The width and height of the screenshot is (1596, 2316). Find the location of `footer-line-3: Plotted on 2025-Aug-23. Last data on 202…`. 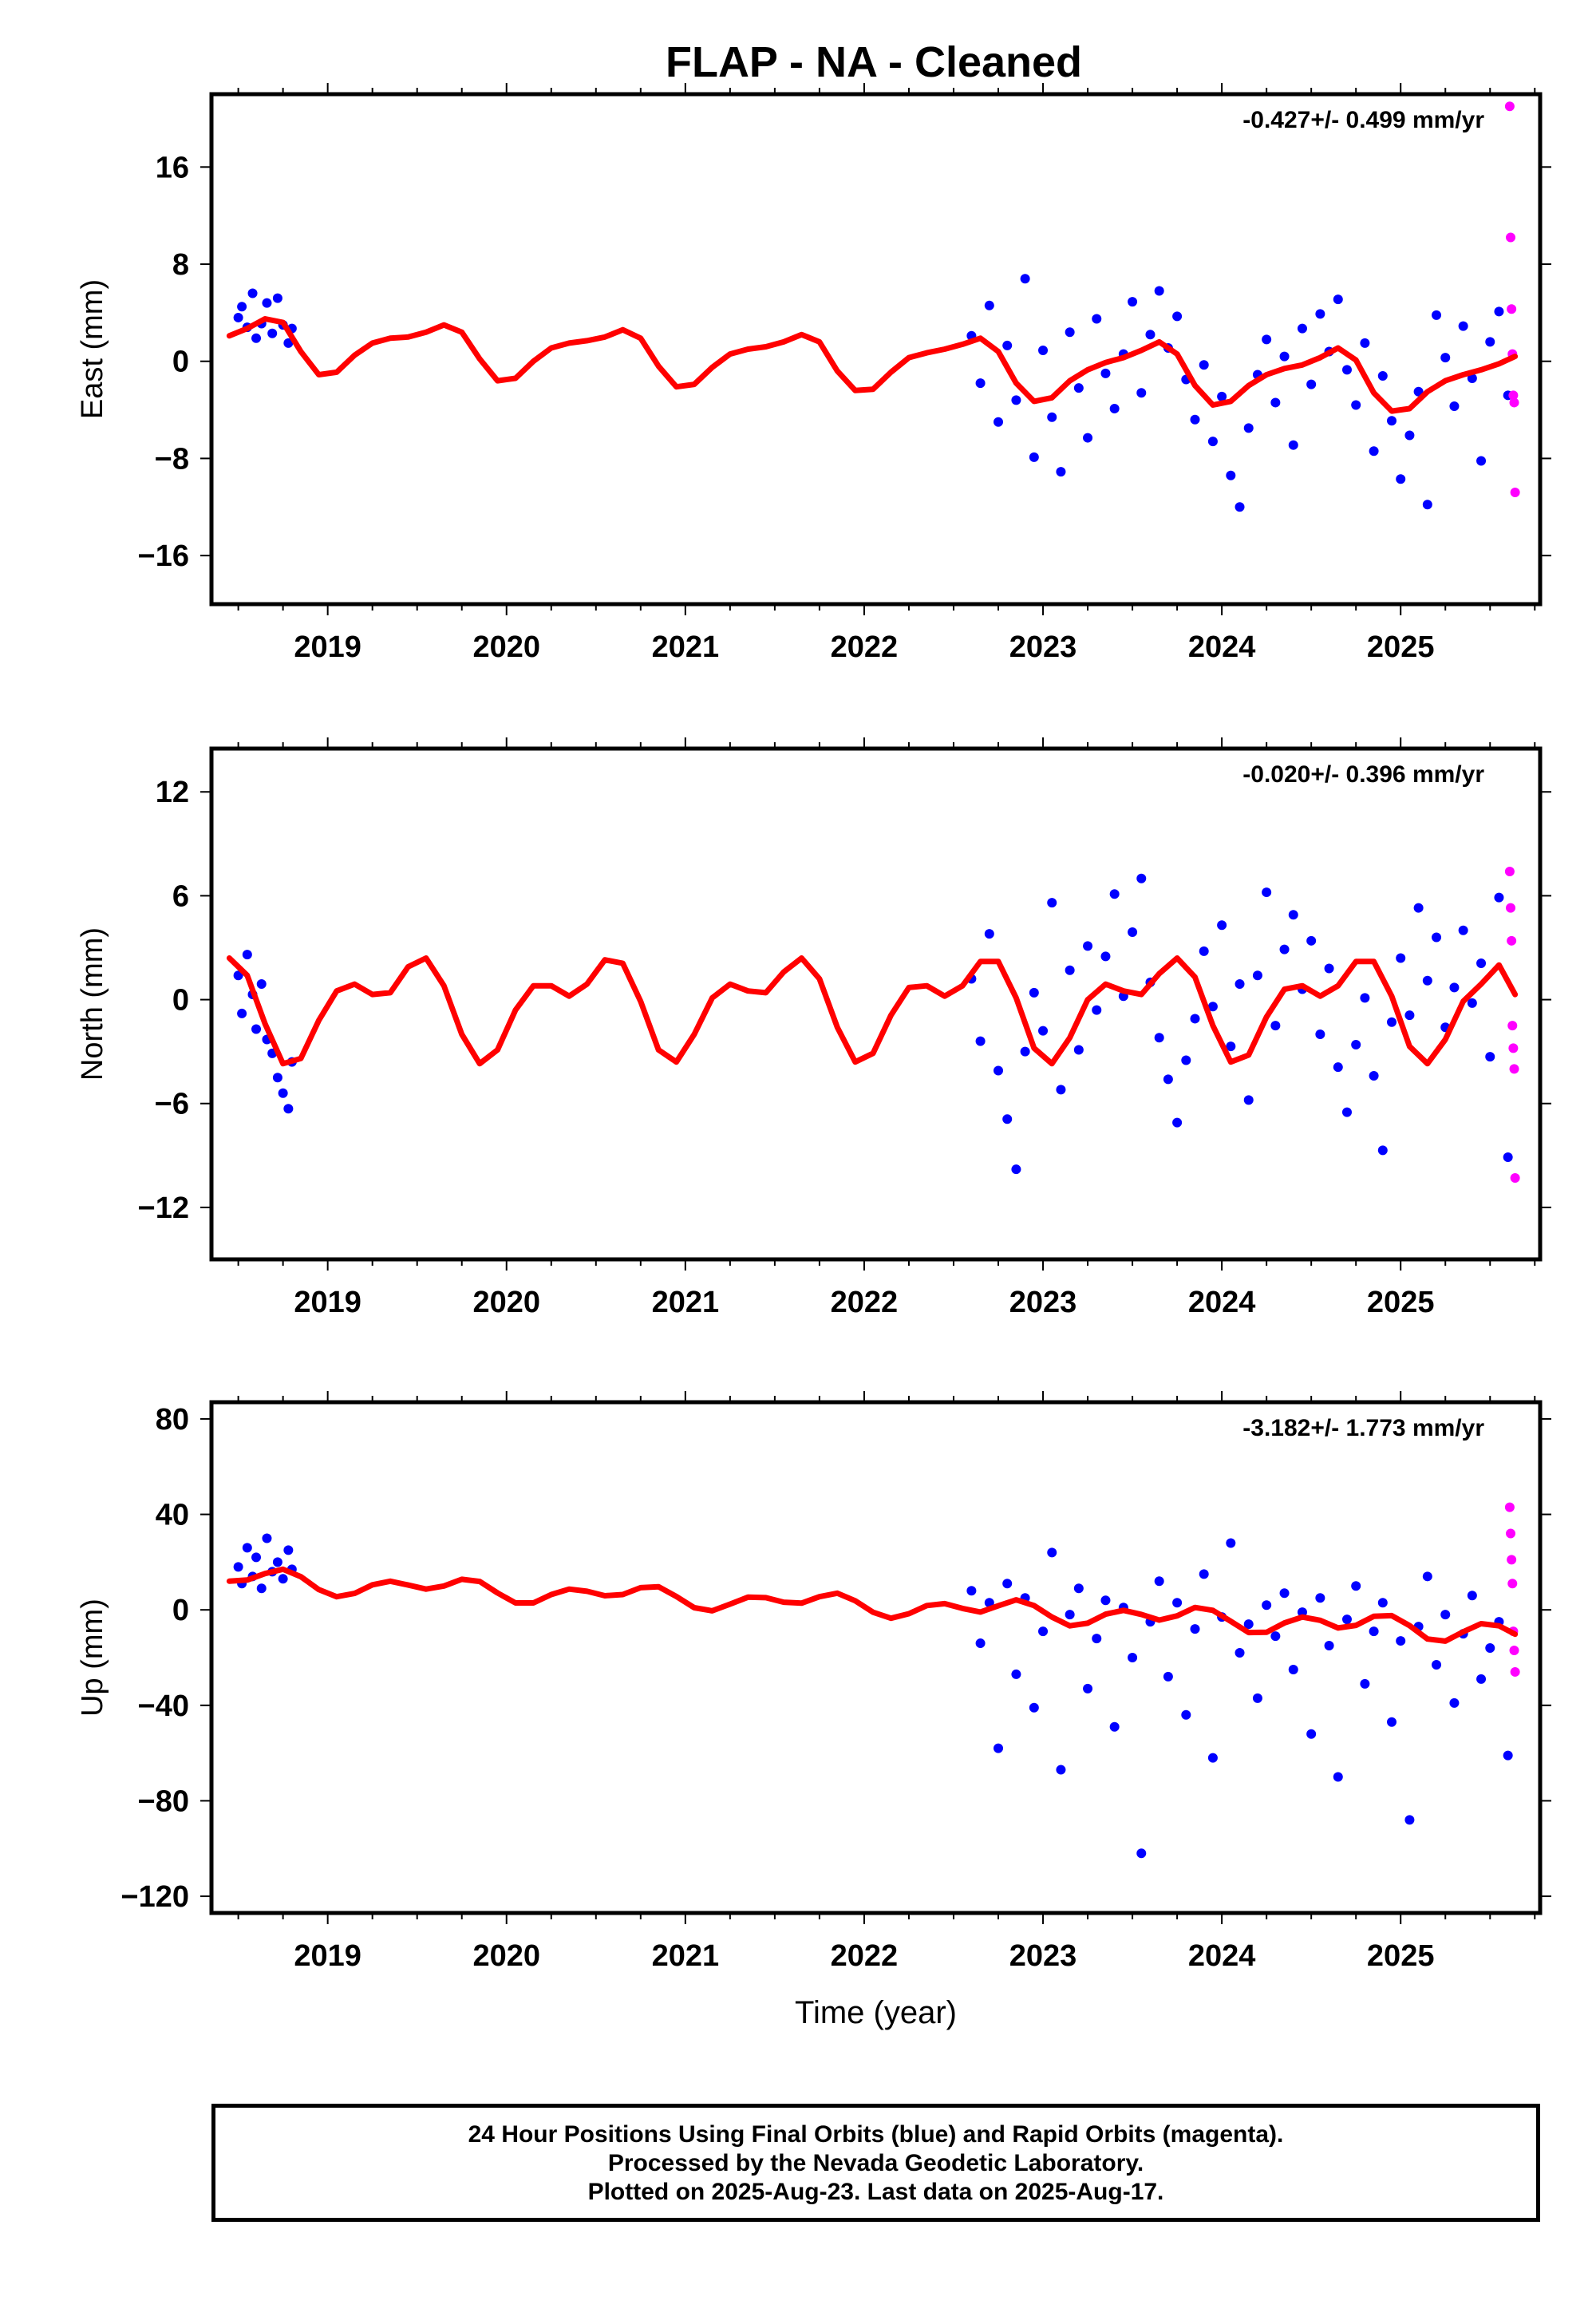

footer-line-3: Plotted on 2025-Aug-23. Last data on 202… is located at coordinates (875, 2192).